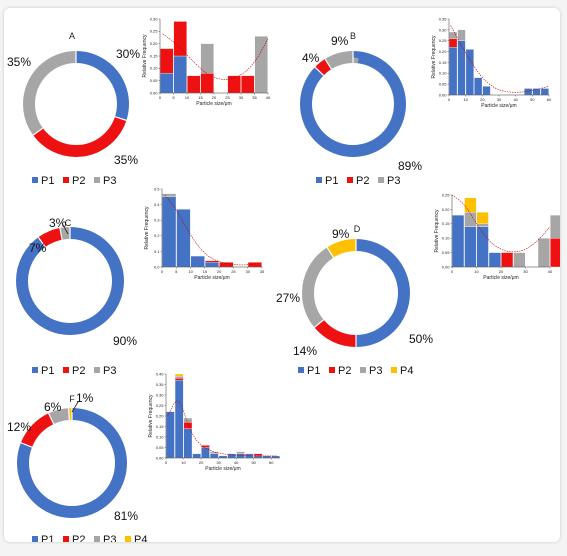 The image size is (567, 556). I want to click on panel-letter-a: A, so click(72, 36).